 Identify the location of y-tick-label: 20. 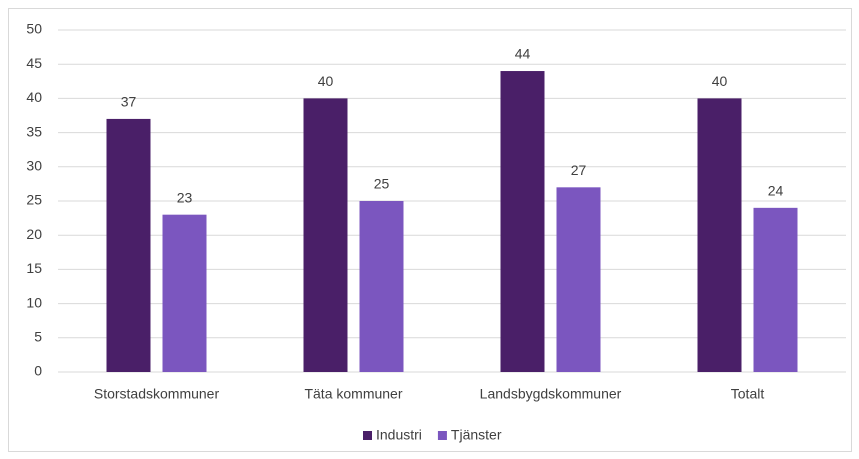
(34, 234).